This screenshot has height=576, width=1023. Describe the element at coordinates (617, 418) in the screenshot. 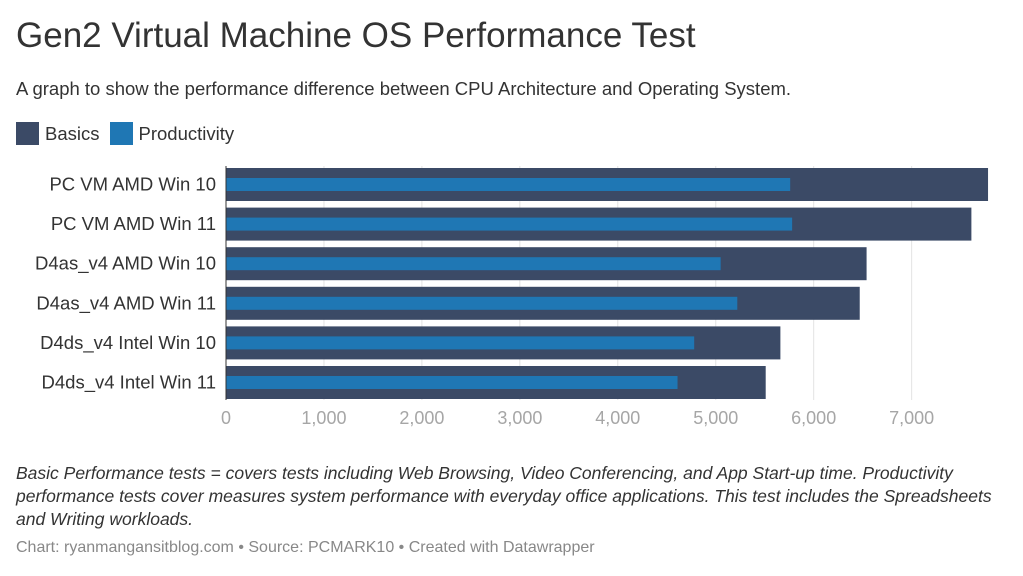

I see `x-tick-label: 4,000` at that location.